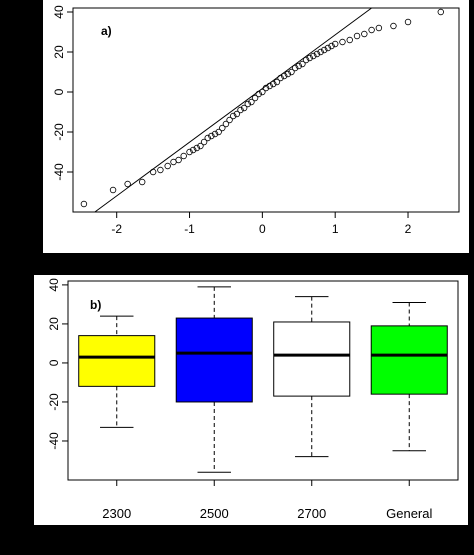 This screenshot has width=474, height=555. I want to click on x-tick-label: 1, so click(335, 229).